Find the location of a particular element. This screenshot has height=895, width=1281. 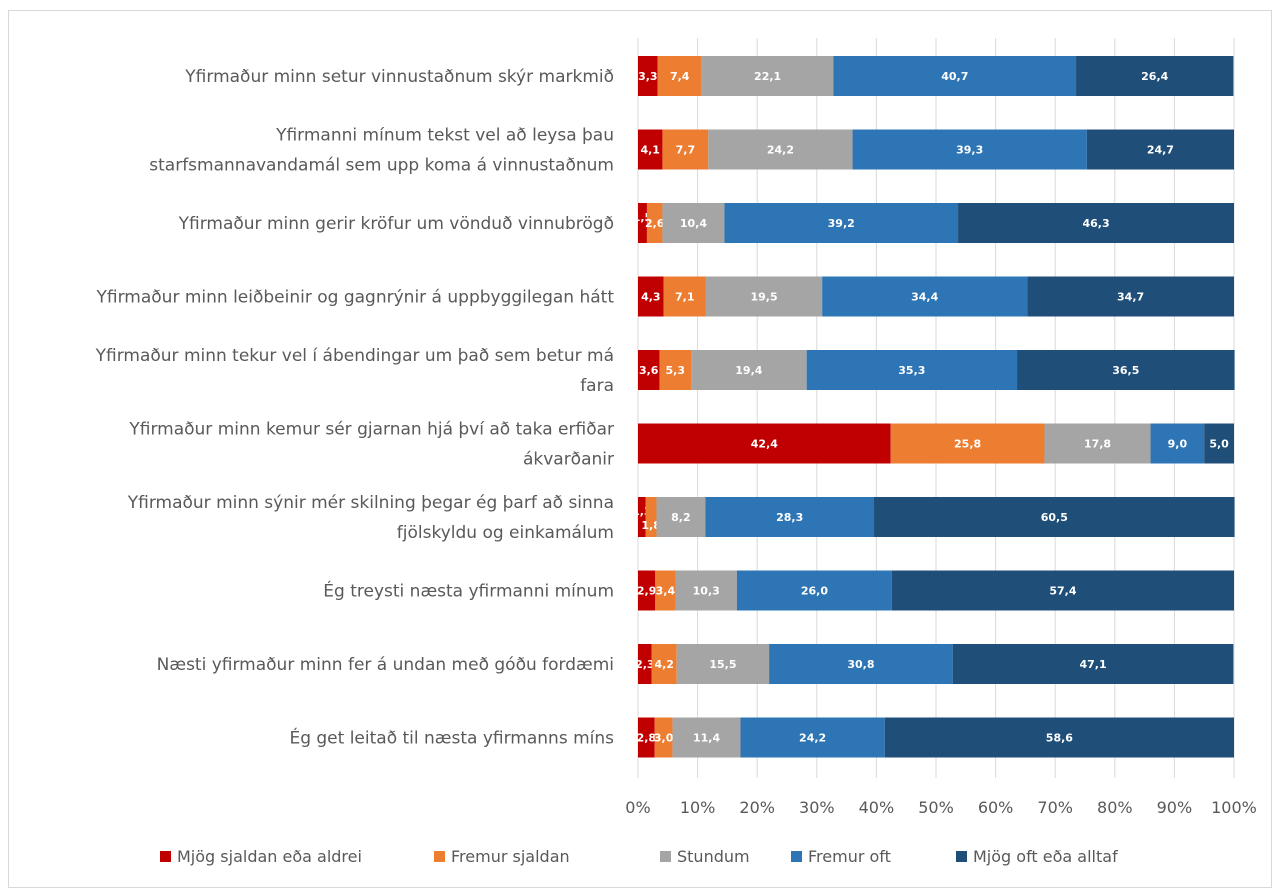

data-label: 11,4 is located at coordinates (706, 738).